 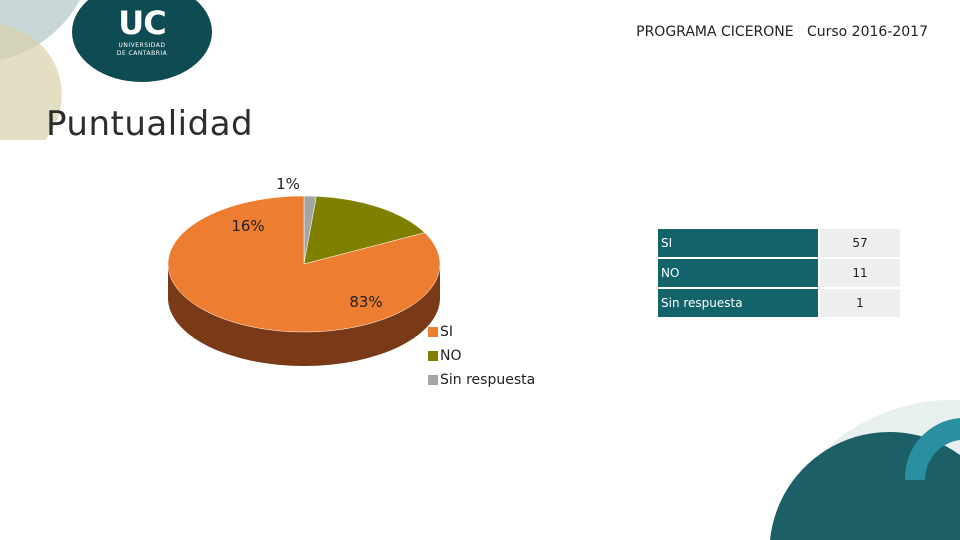 What do you see at coordinates (860, 303) in the screenshot?
I see `table-cell-value: 1` at bounding box center [860, 303].